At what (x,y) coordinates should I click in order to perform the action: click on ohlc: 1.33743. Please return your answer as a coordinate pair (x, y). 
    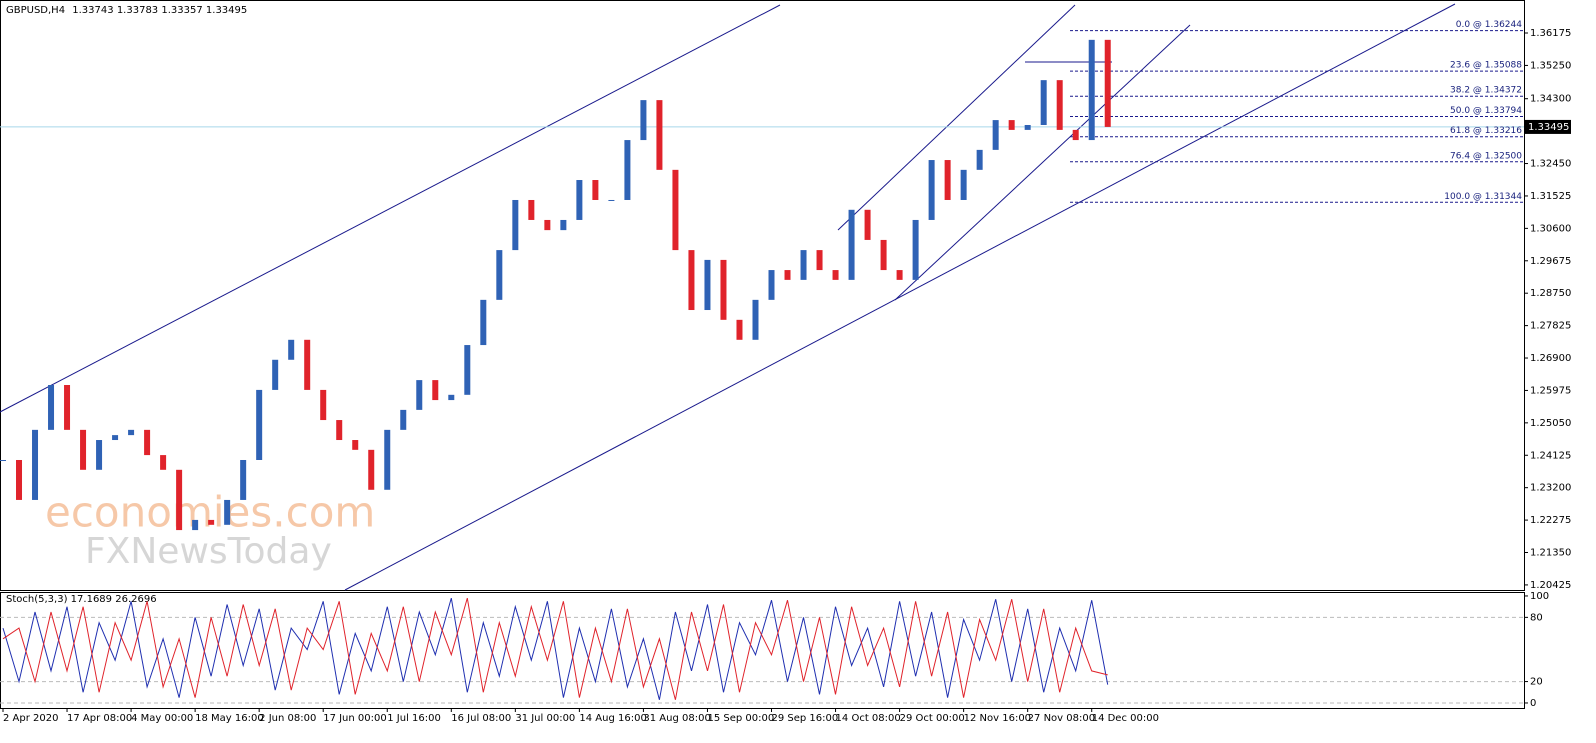
    Looking at the image, I should click on (92, 10).